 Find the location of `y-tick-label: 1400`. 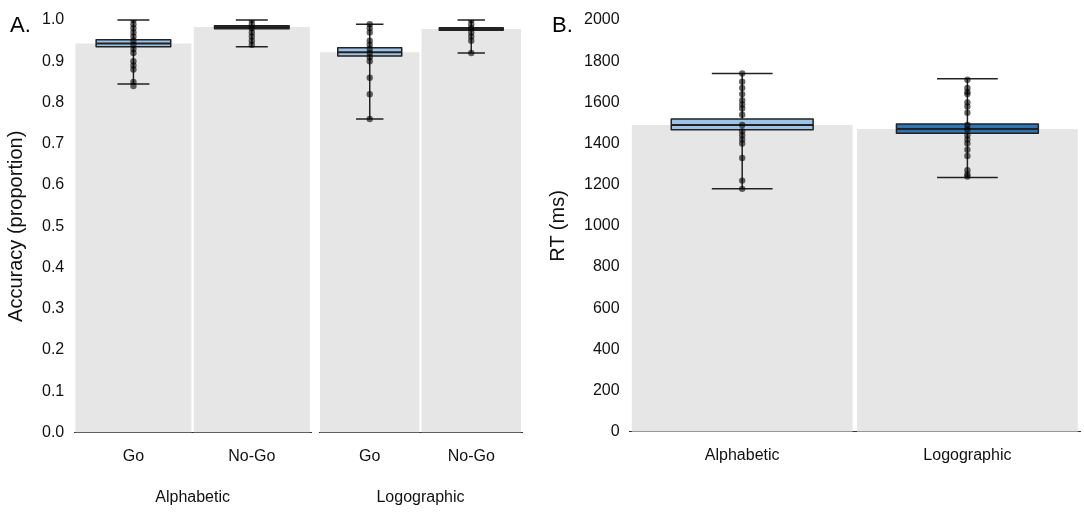

y-tick-label: 1400 is located at coordinates (602, 142).